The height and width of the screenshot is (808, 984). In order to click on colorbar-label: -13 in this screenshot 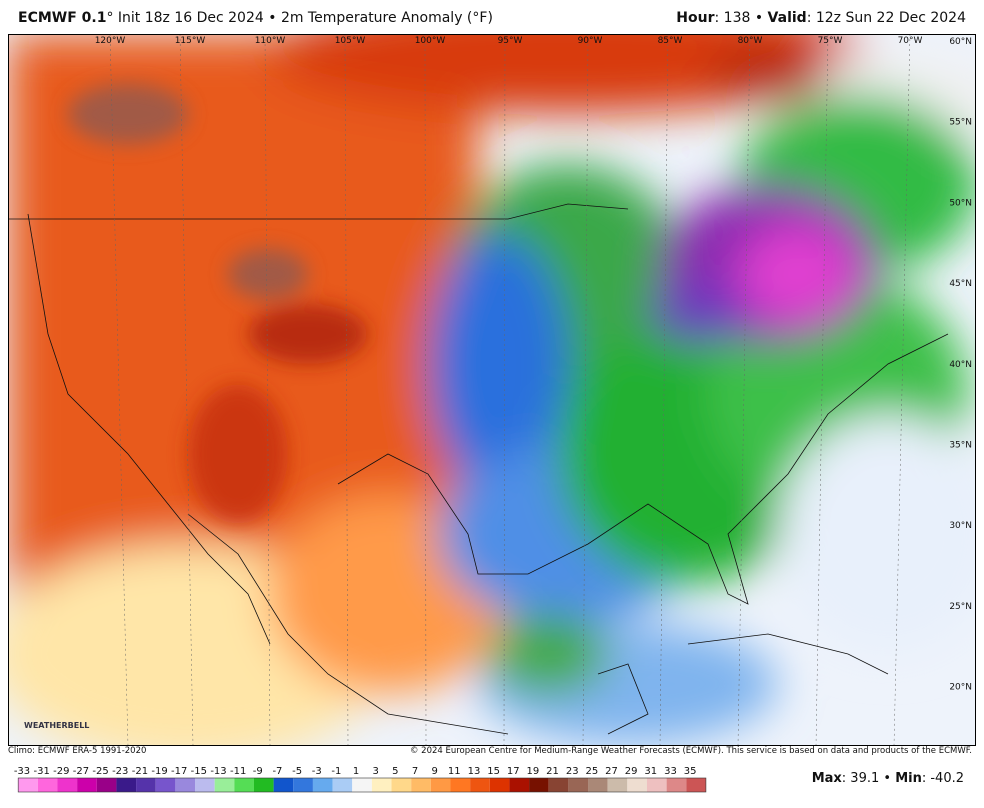, I will do `click(218, 771)`.